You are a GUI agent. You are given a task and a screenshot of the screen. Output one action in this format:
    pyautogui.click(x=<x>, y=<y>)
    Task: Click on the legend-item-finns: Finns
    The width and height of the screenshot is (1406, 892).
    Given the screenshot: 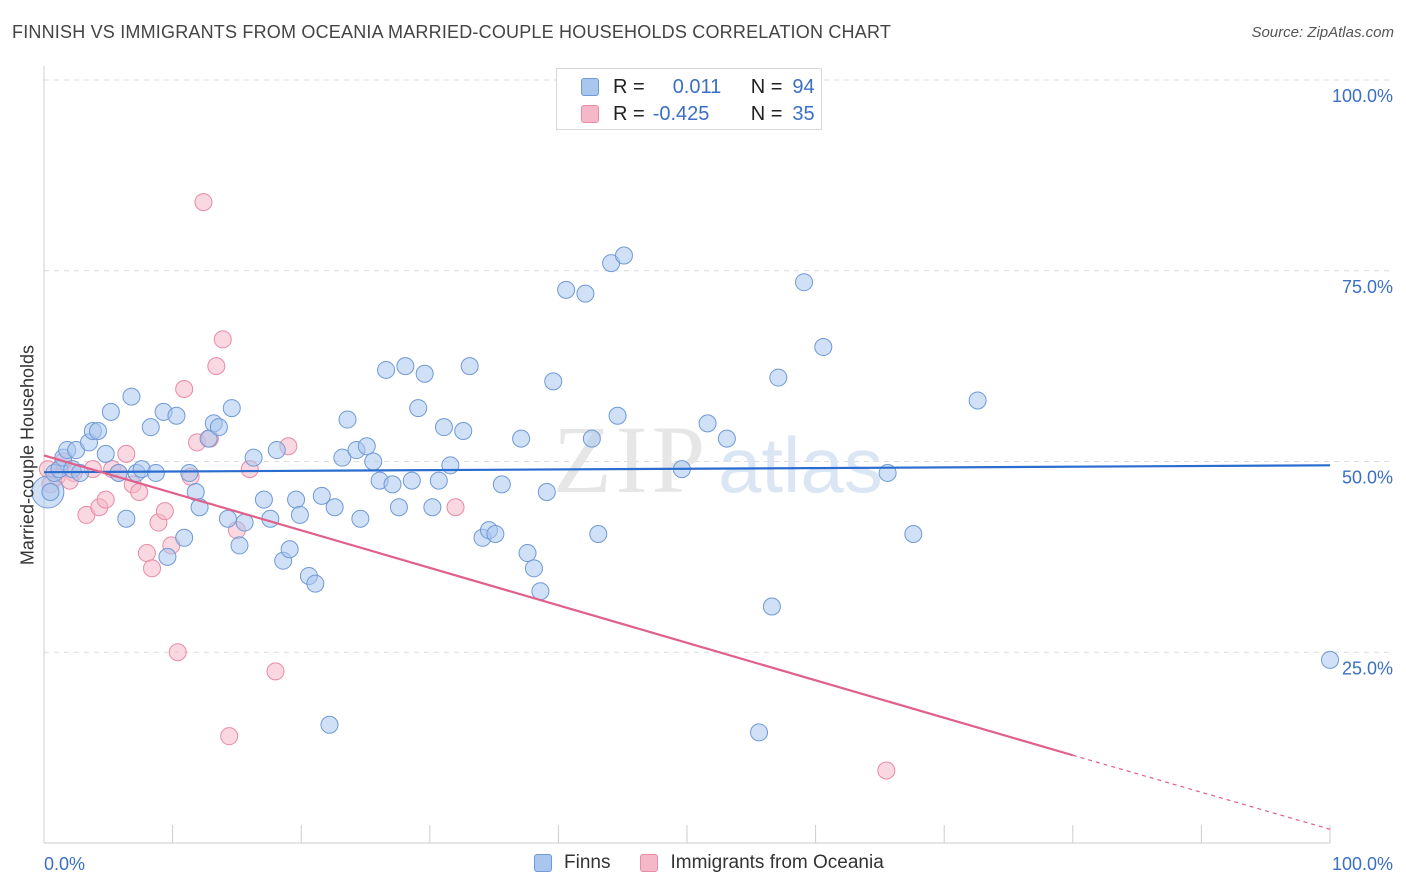 What is the action you would take?
    pyautogui.click(x=572, y=863)
    